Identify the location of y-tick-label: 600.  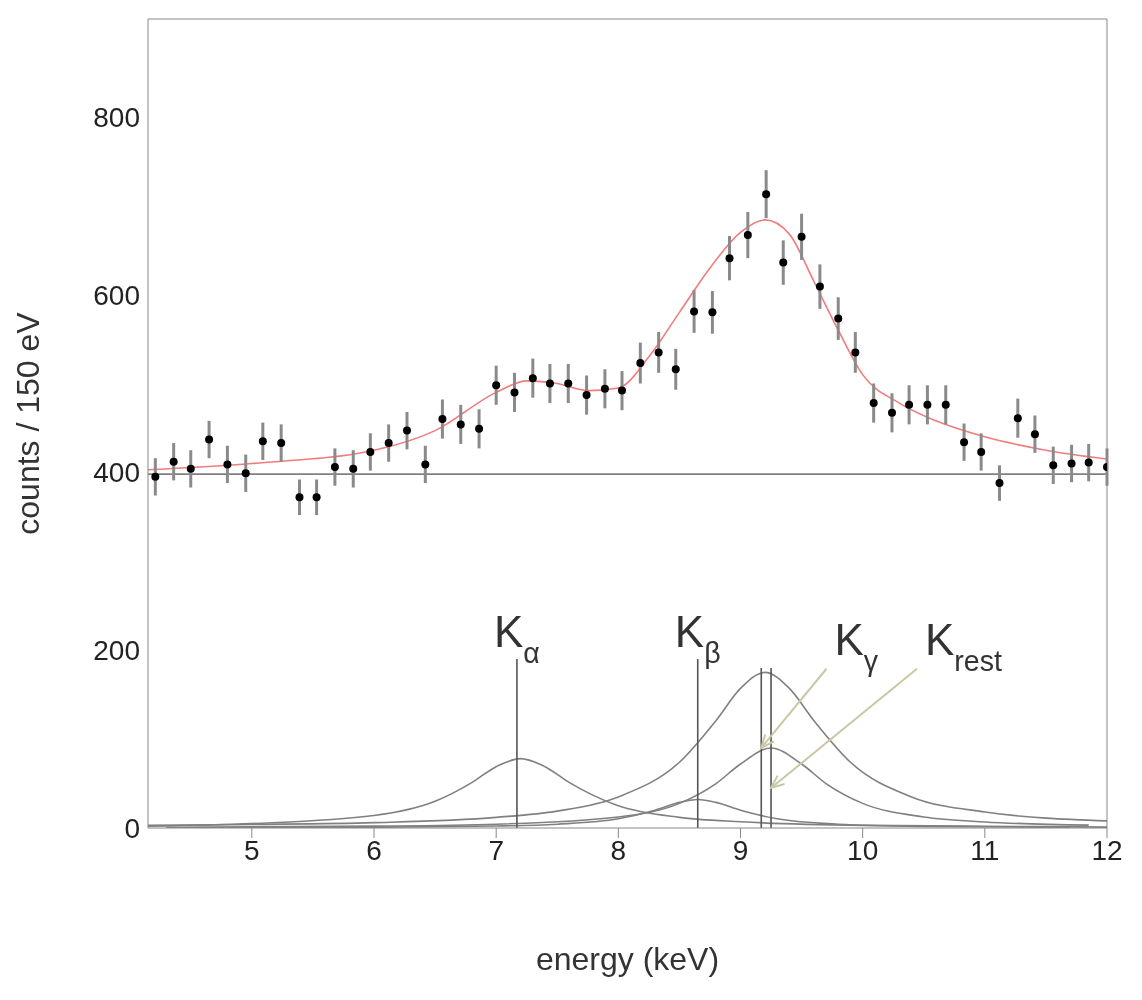
(116, 295).